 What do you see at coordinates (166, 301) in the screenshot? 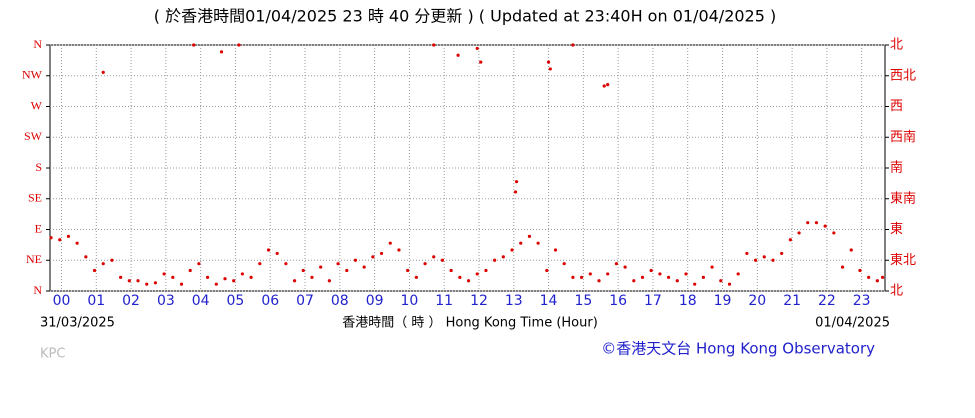
I see `x-tick-label: 03` at bounding box center [166, 301].